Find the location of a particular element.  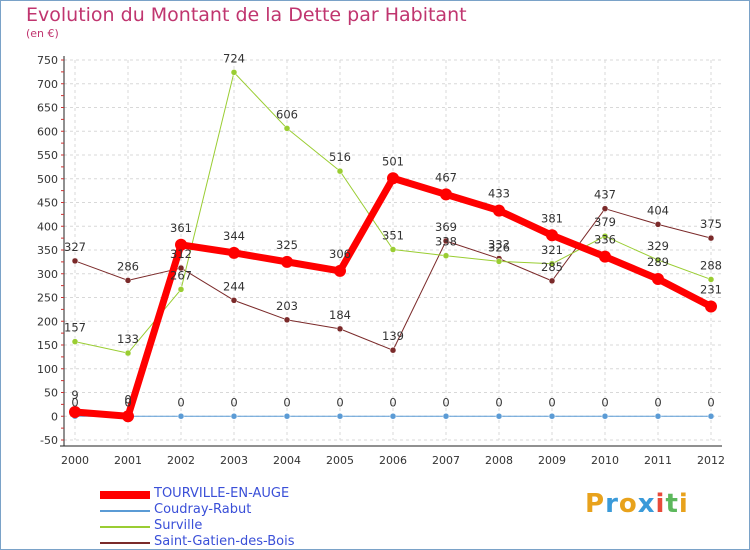

data-label: 312 is located at coordinates (181, 254).